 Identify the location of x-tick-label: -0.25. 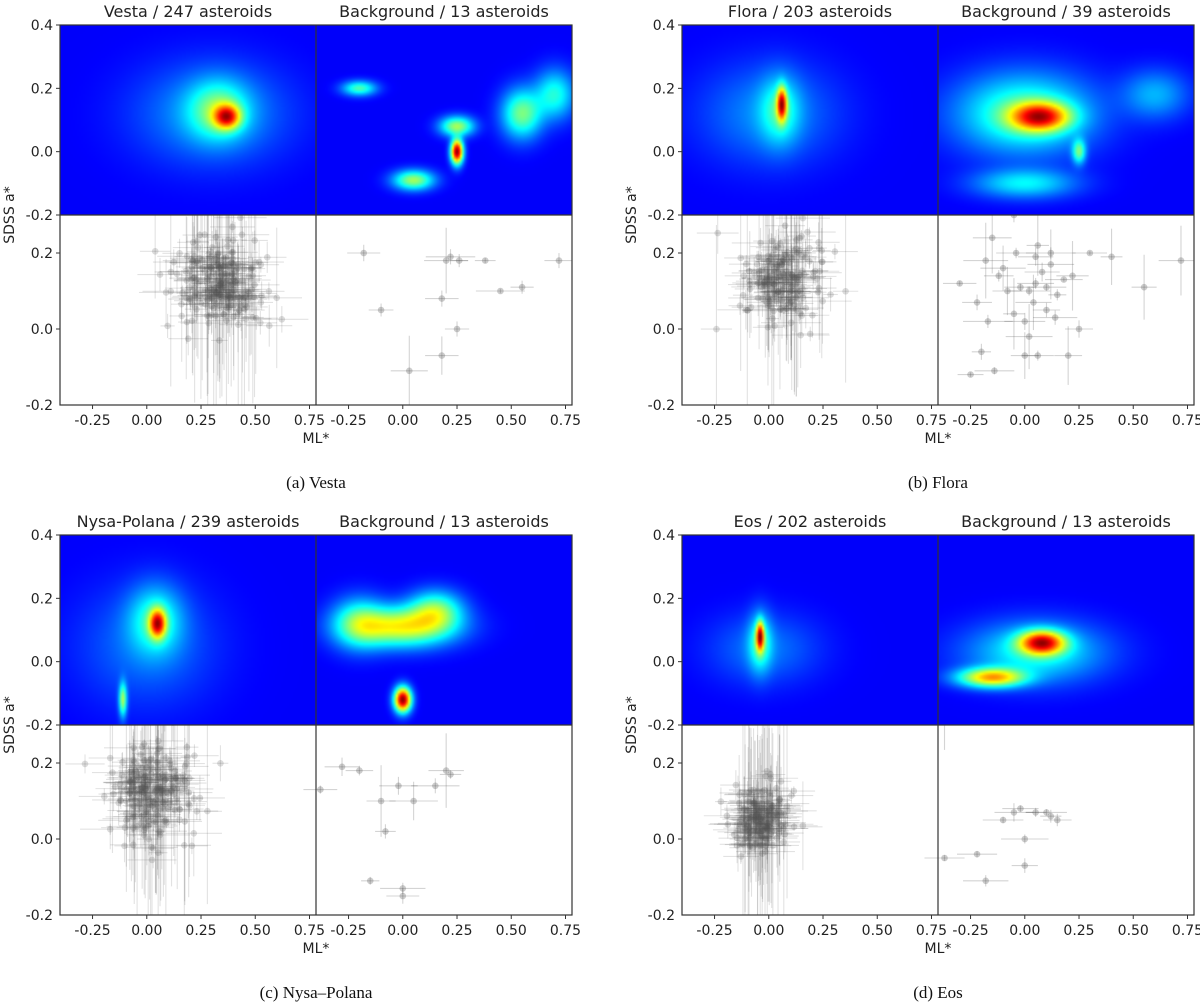
(348, 421).